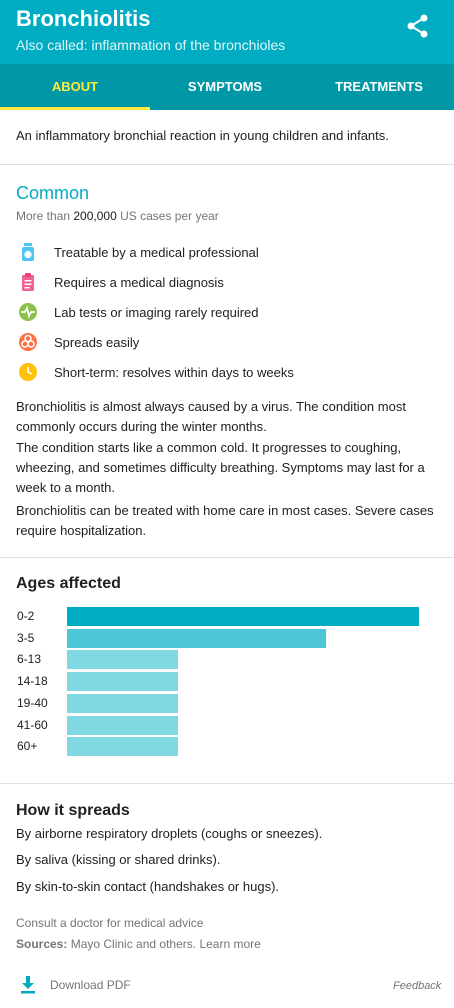  I want to click on feature-lab-tests: Lab tests or imaging rarely required, so click(156, 312).